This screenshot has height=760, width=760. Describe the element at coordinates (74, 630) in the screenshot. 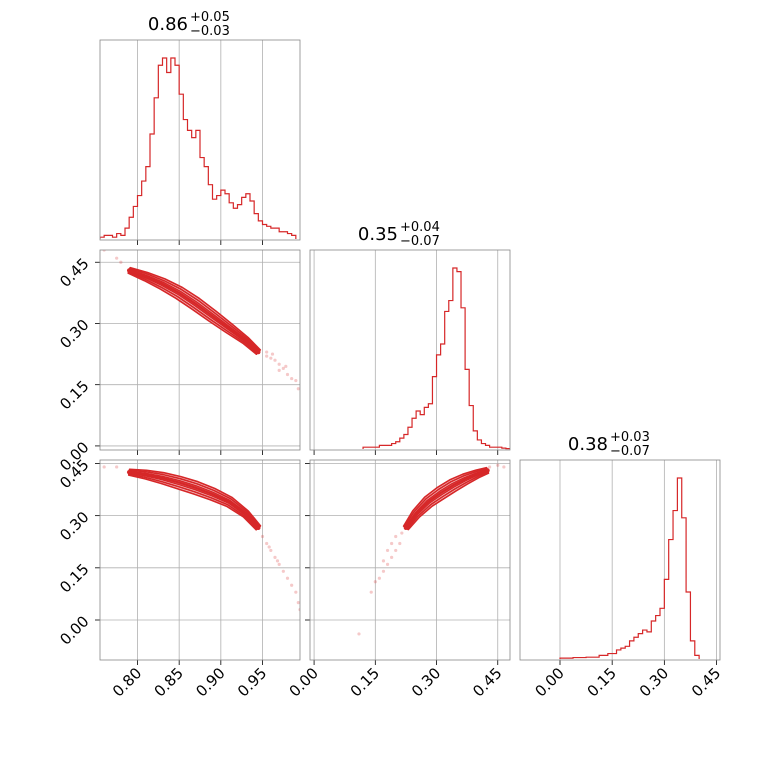

I see `y-tick-label: 0.00` at that location.